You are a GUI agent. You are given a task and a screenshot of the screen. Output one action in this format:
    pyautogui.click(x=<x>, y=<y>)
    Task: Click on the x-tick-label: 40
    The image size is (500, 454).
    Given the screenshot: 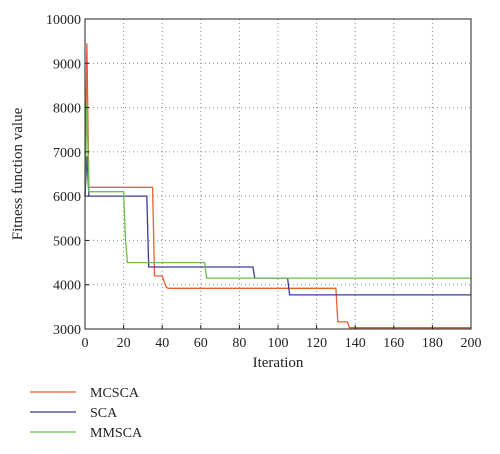 What is the action you would take?
    pyautogui.click(x=162, y=343)
    